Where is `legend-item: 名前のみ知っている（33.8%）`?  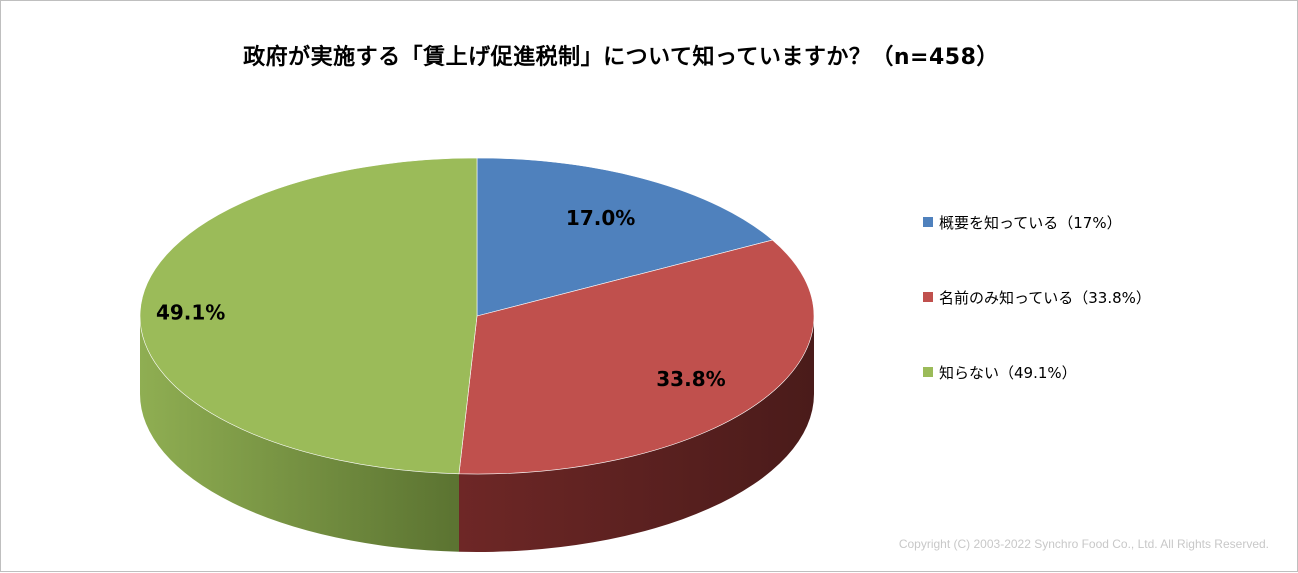
legend-item: 名前のみ知っている（33.8%） is located at coordinates (1037, 297).